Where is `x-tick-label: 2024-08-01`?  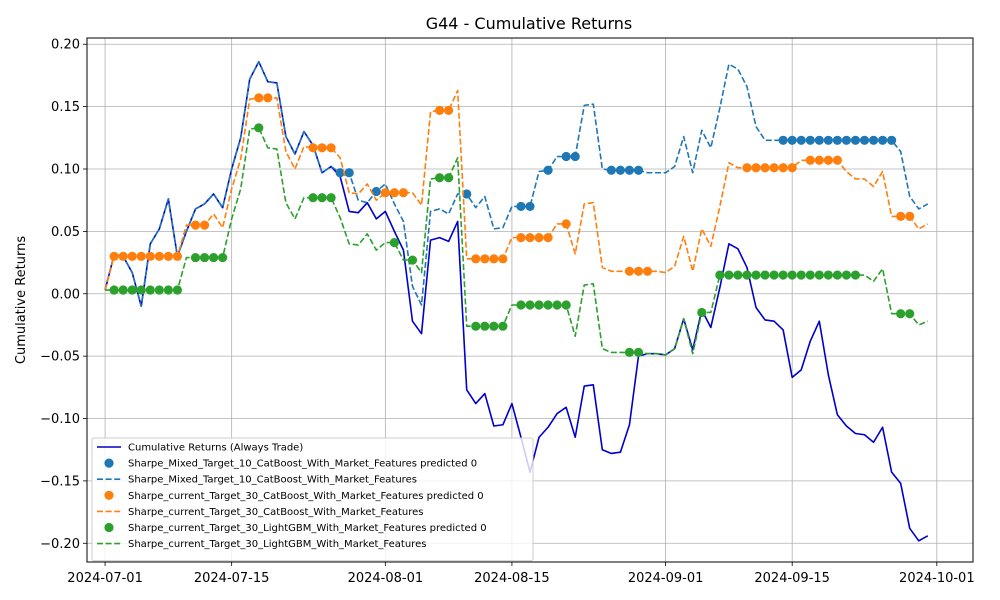 x-tick-label: 2024-08-01 is located at coordinates (386, 578).